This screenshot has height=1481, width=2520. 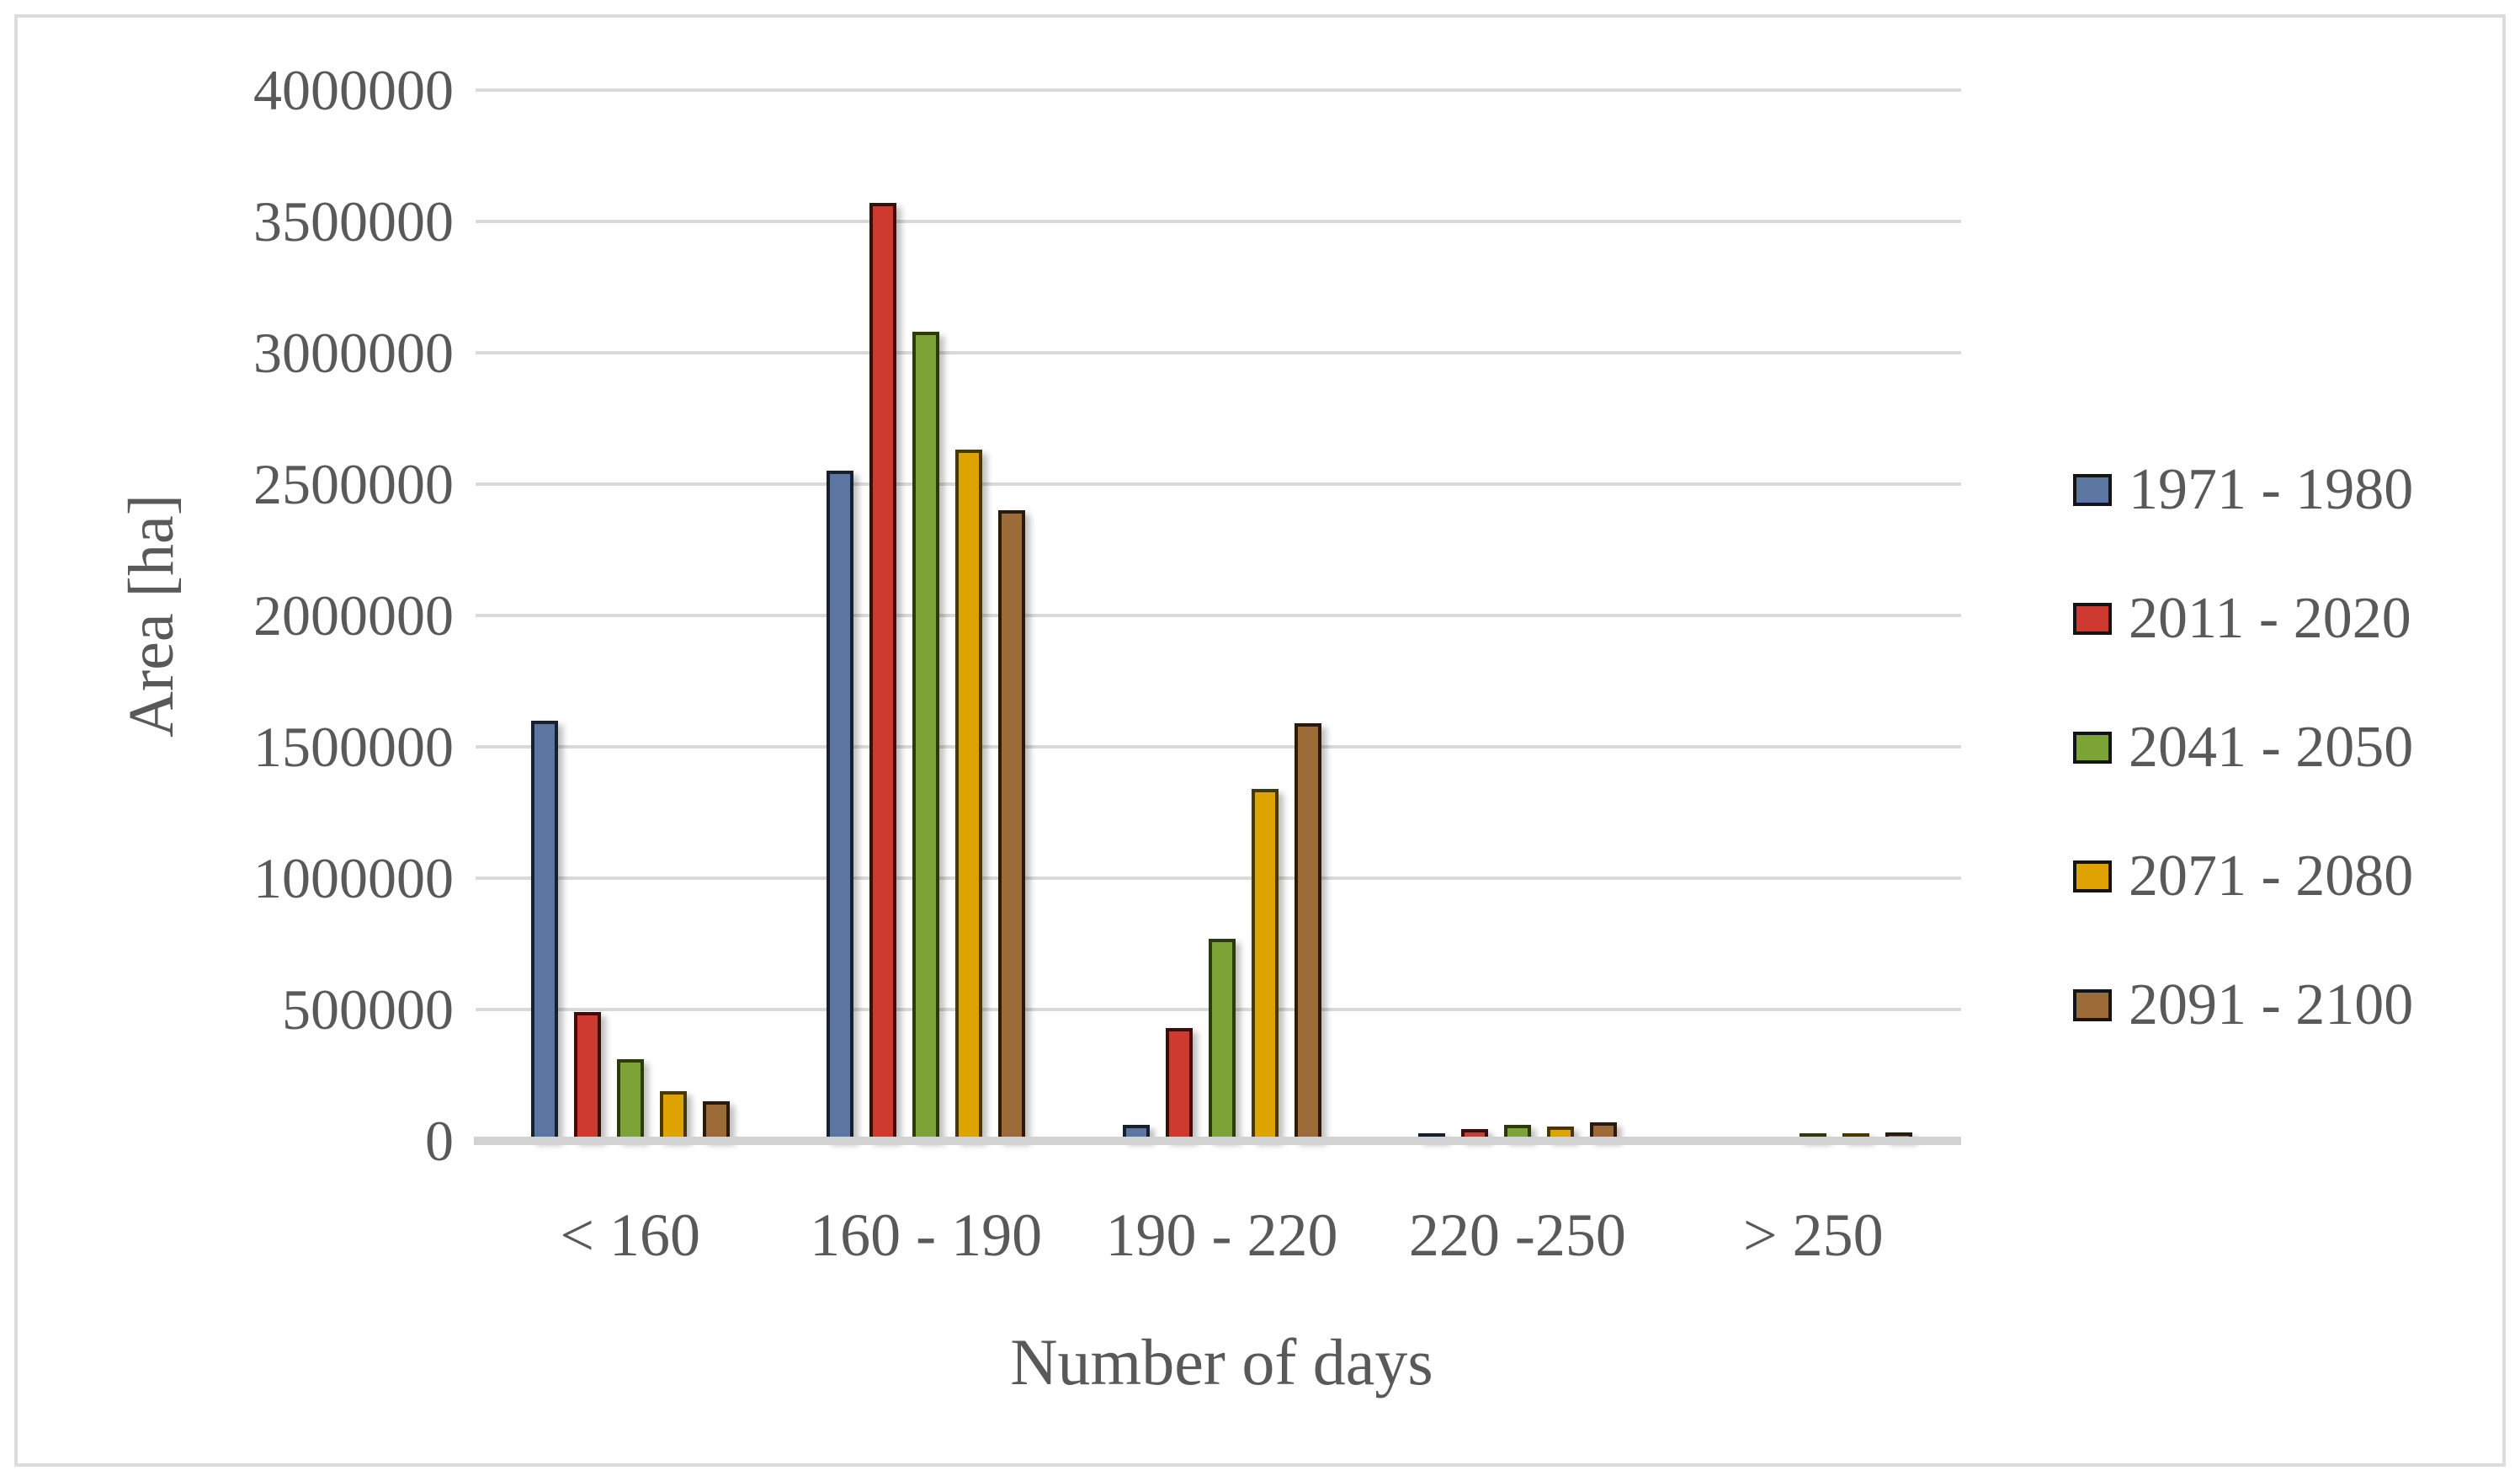 I want to click on y-tick-label: 1000000, so click(x=353, y=878).